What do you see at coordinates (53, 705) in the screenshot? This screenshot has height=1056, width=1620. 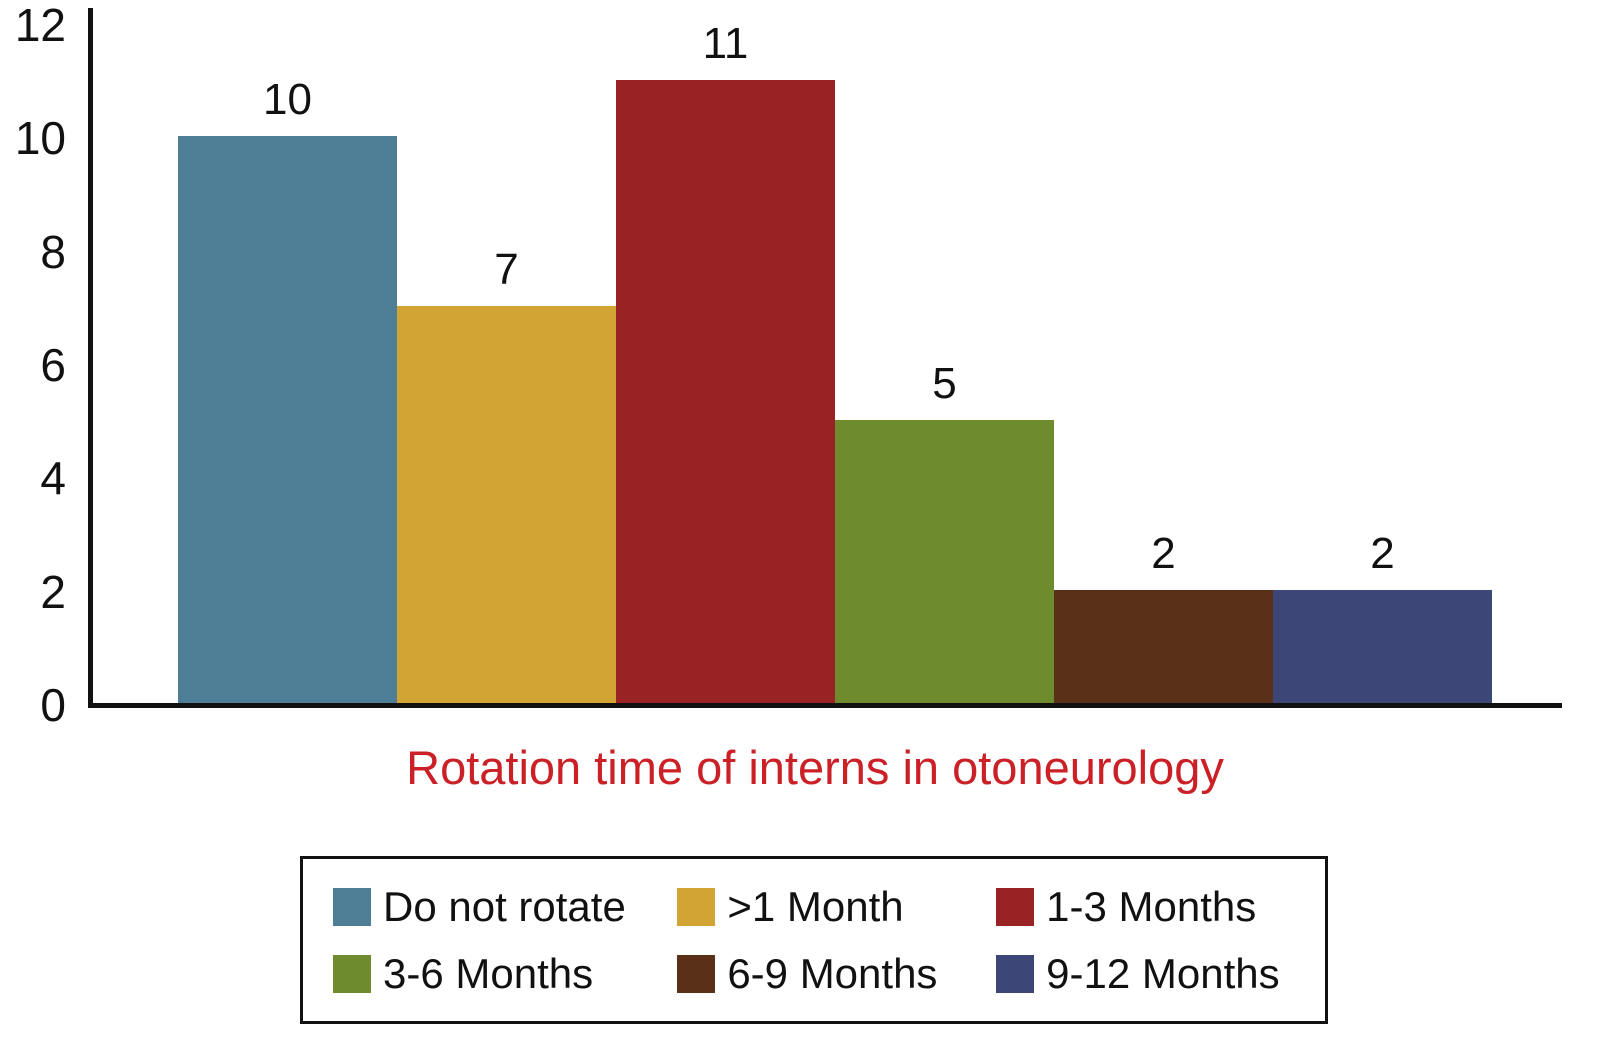 I see `y-axis-tick-label: 0` at bounding box center [53, 705].